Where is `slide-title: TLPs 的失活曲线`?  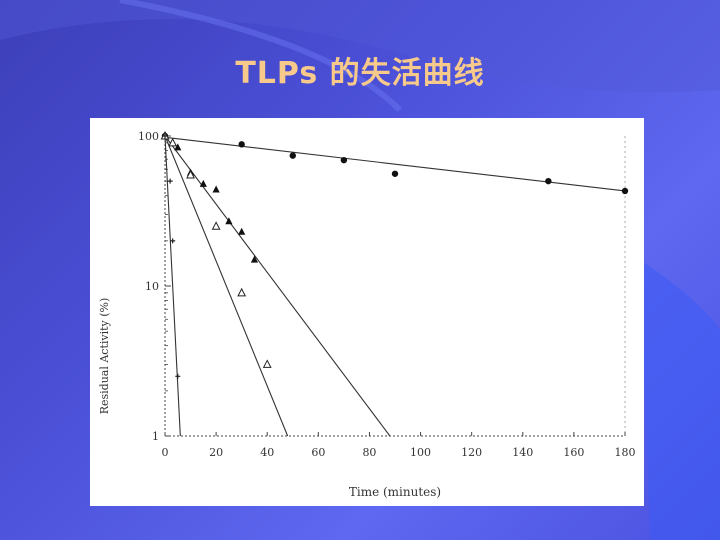 slide-title: TLPs 的失活曲线 is located at coordinates (360, 73).